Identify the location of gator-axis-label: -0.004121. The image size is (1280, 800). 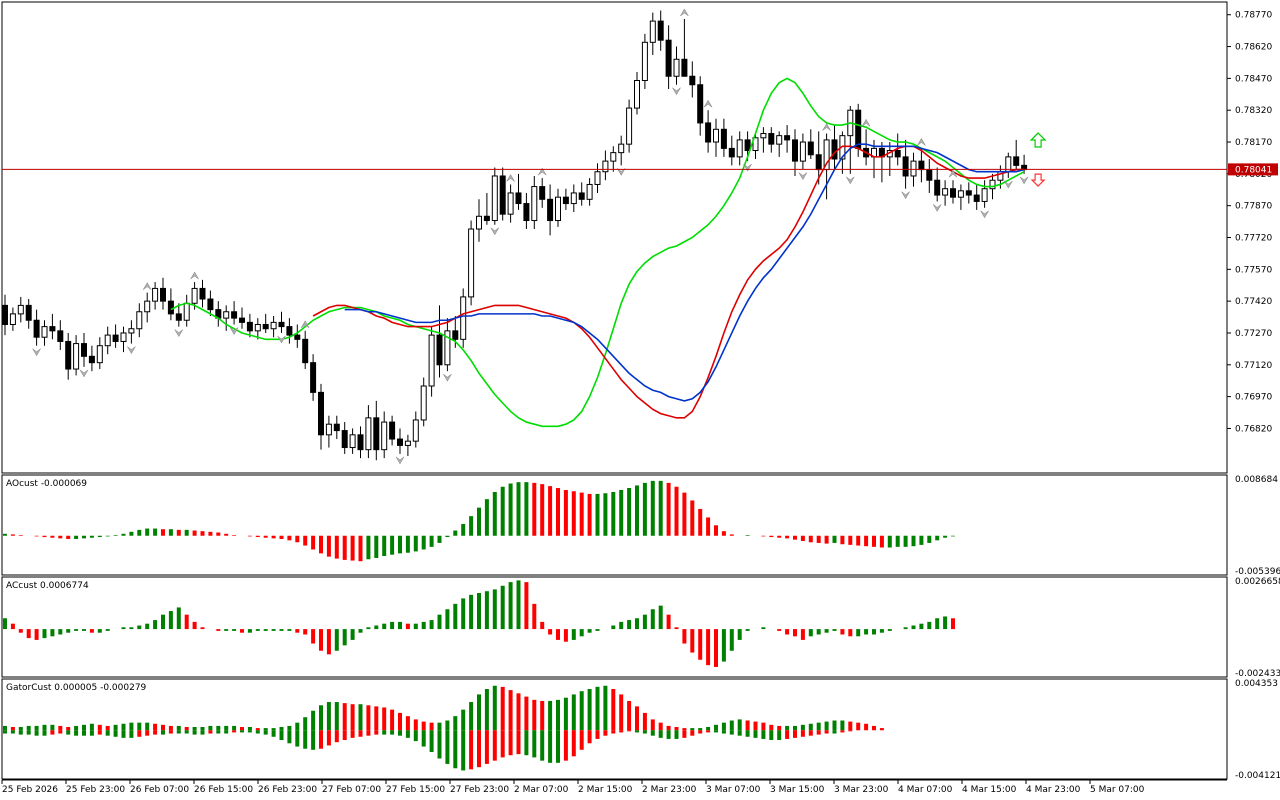
(1257, 776).